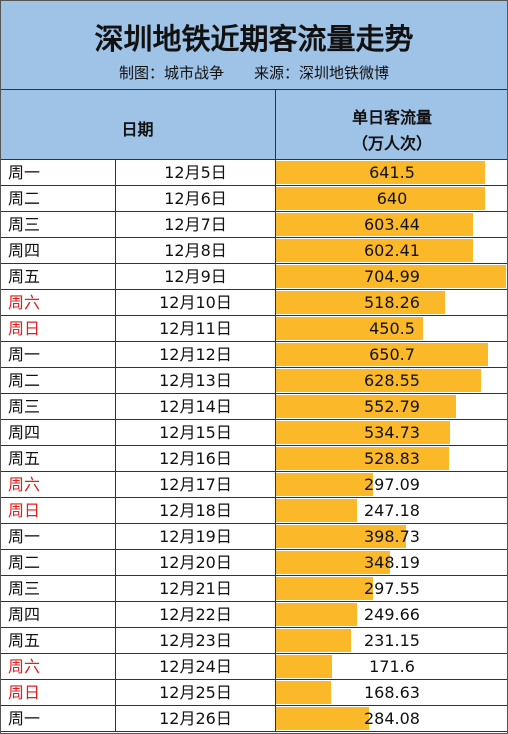  I want to click on table-row: 周五 12月23日 231.15, so click(254, 641).